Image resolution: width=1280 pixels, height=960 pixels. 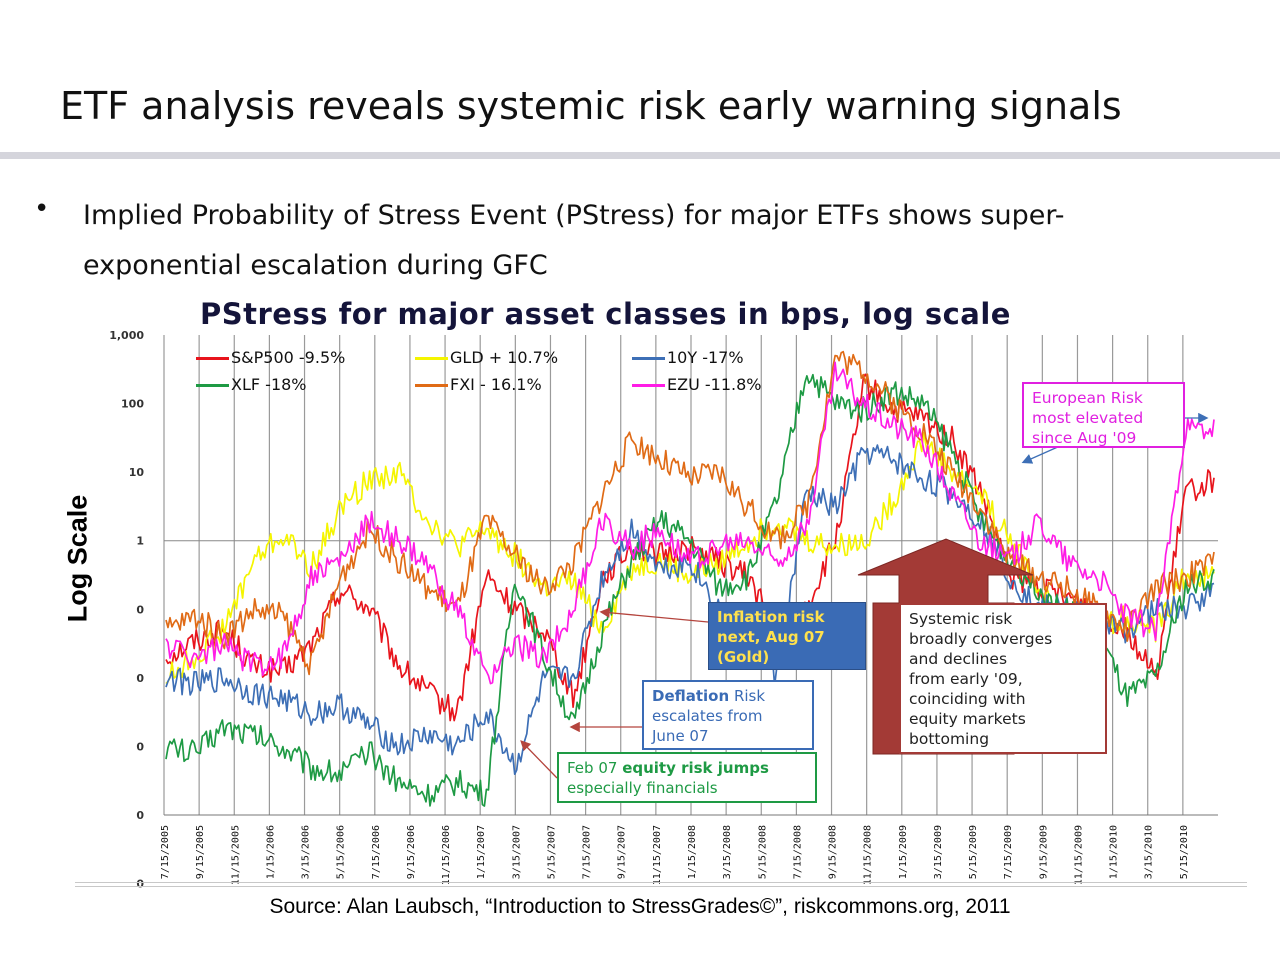 I want to click on x-tick-label: 5/15/2006, so click(x=341, y=852).